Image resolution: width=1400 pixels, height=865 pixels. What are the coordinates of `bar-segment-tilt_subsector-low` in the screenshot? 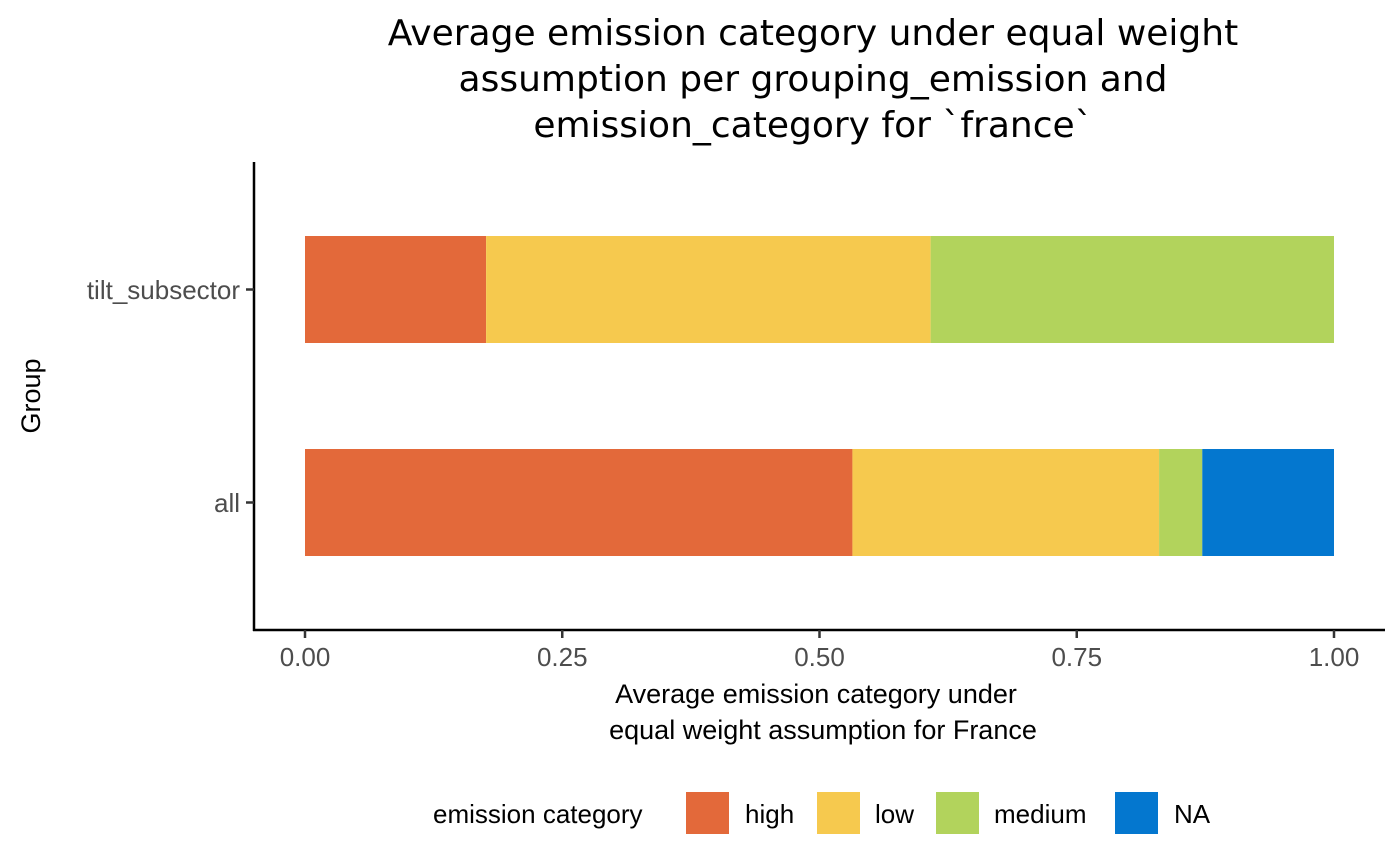 It's located at (708, 289).